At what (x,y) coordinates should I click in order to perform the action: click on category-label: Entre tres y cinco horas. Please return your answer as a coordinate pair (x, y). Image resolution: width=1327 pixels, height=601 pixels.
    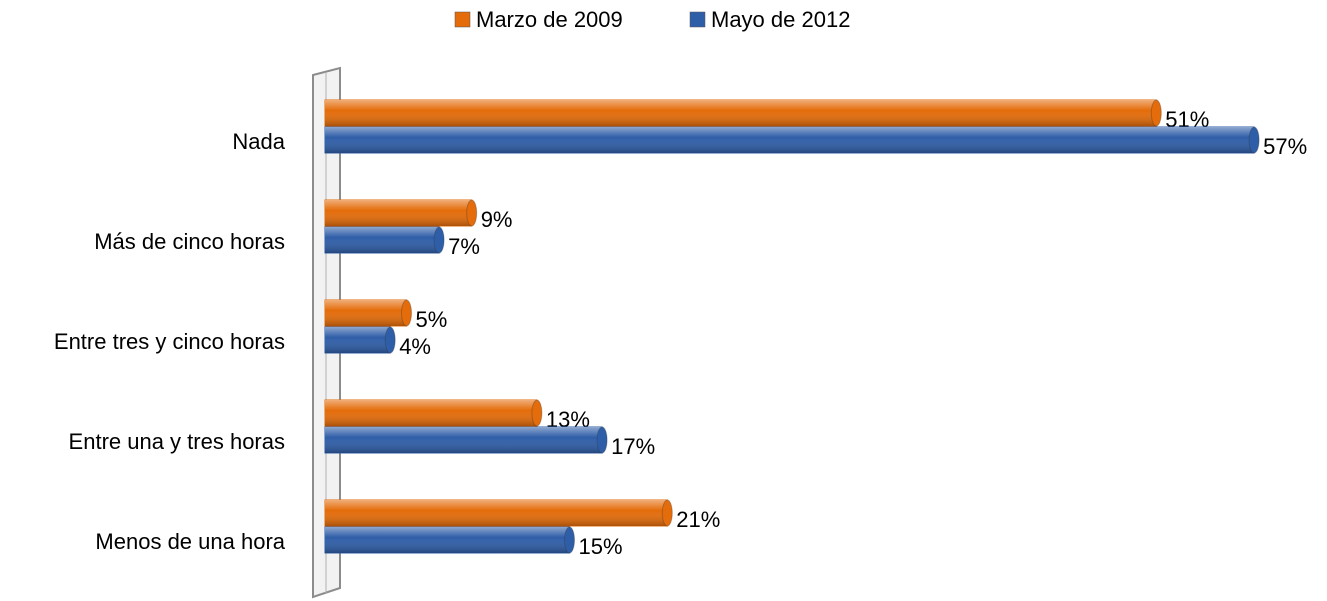
    Looking at the image, I should click on (169, 341).